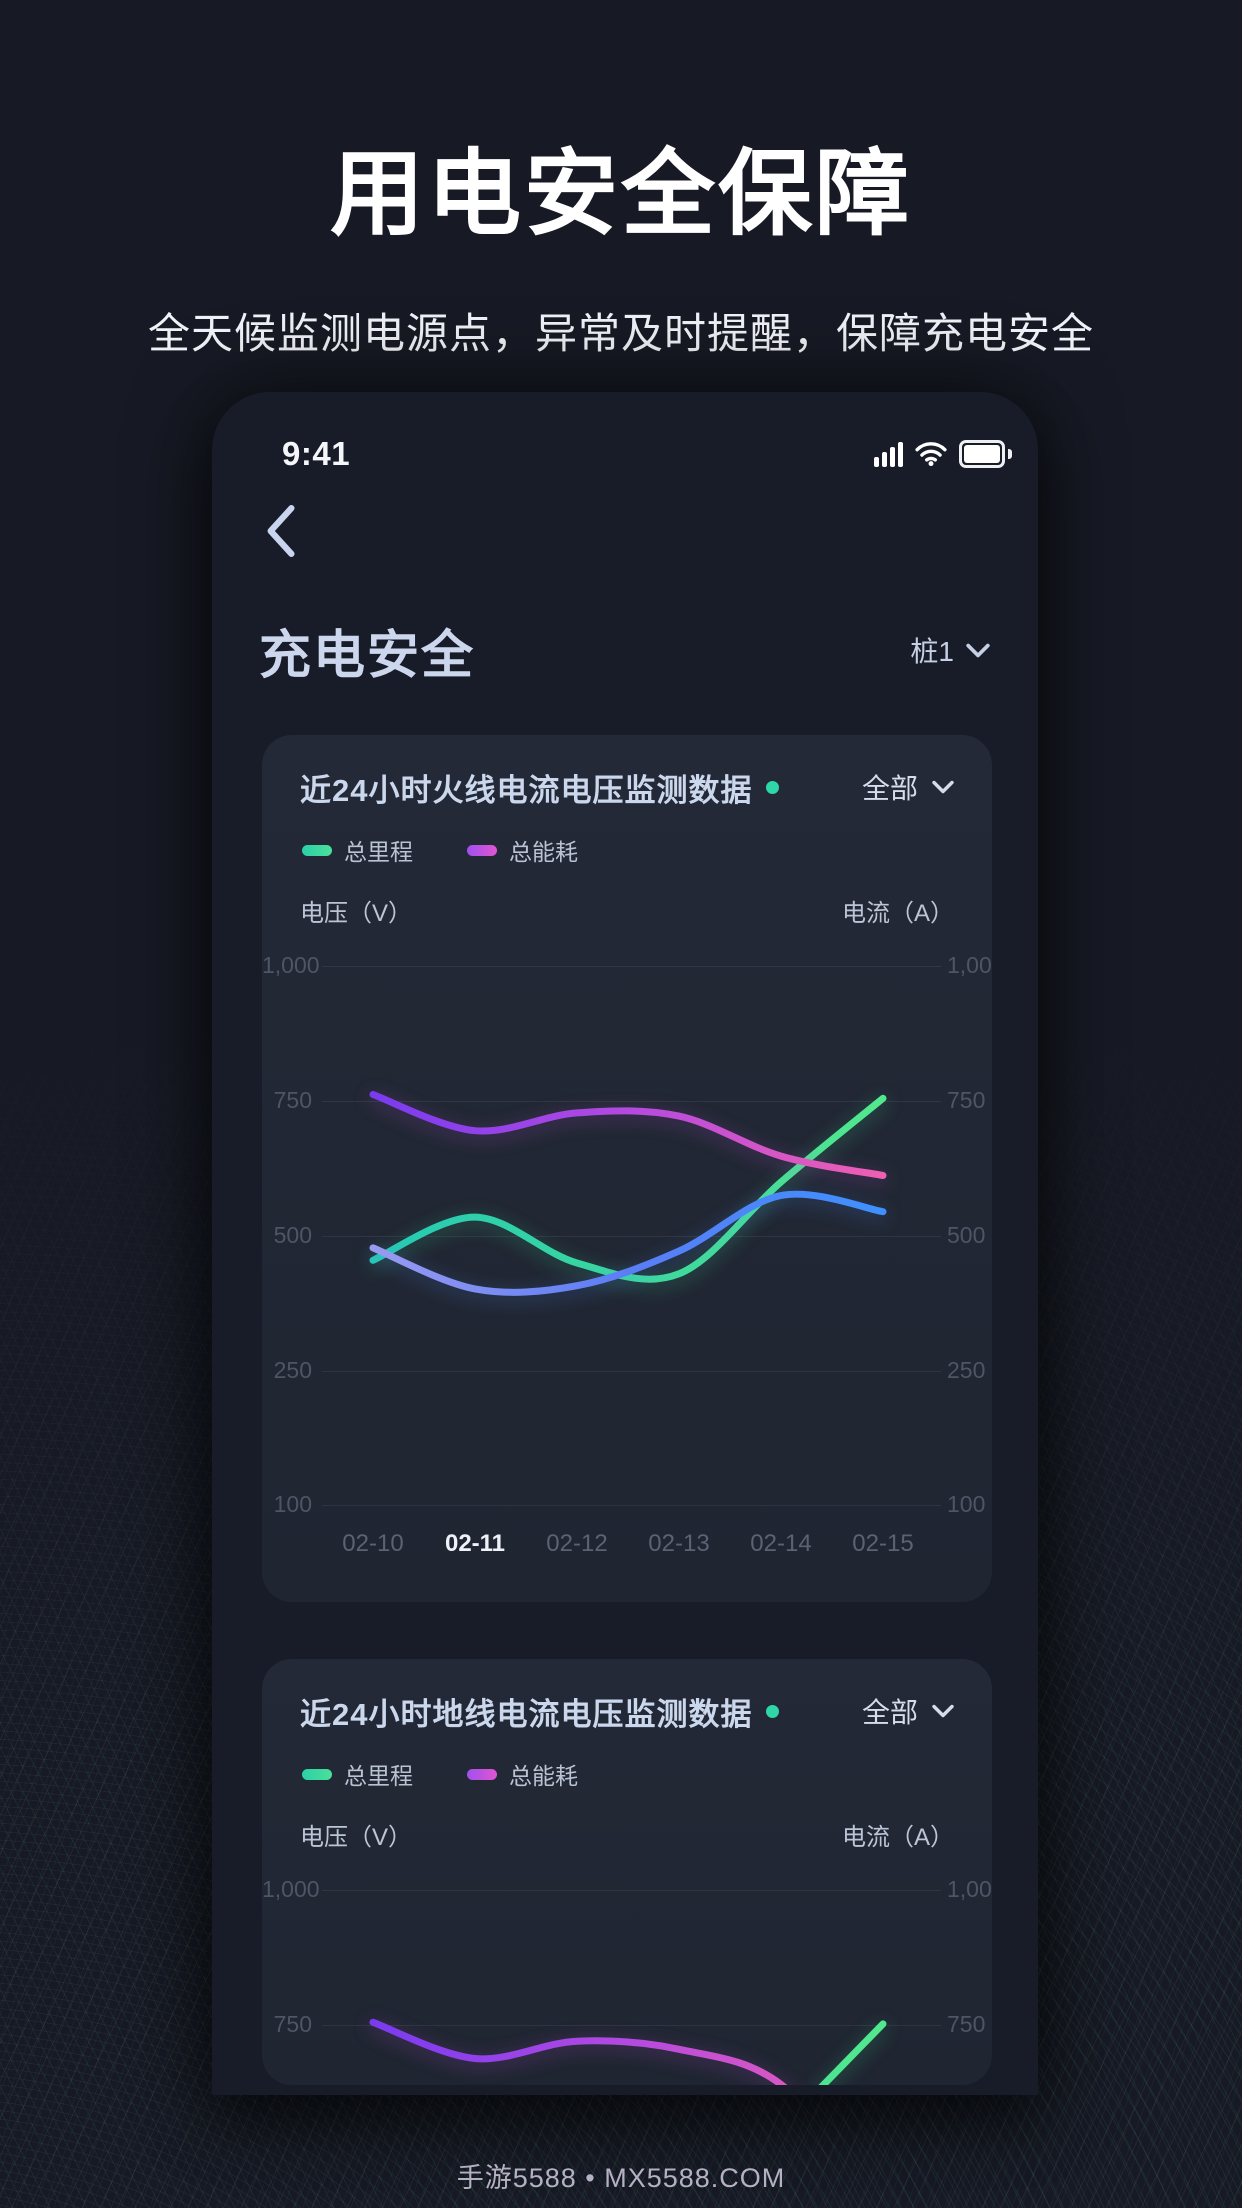  Describe the element at coordinates (679, 1543) in the screenshot. I see `x-tick-label: 02-13` at that location.